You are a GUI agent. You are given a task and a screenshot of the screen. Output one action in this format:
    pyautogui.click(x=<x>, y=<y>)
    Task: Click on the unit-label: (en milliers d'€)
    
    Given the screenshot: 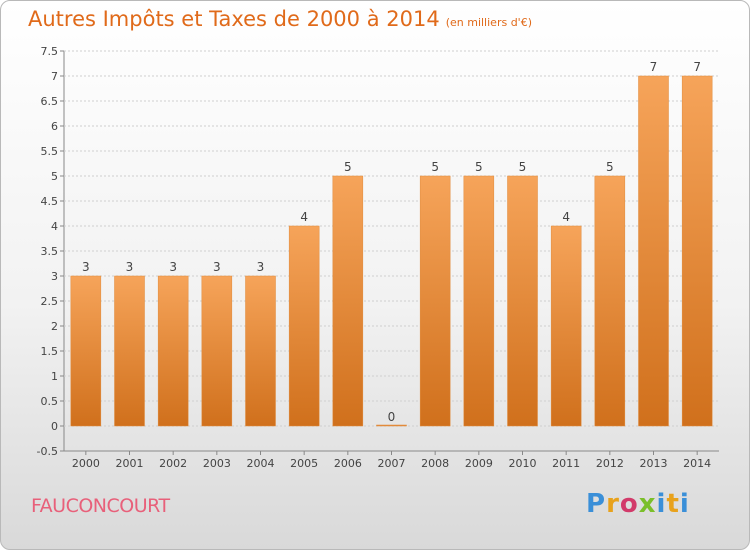 What is the action you would take?
    pyautogui.click(x=488, y=22)
    